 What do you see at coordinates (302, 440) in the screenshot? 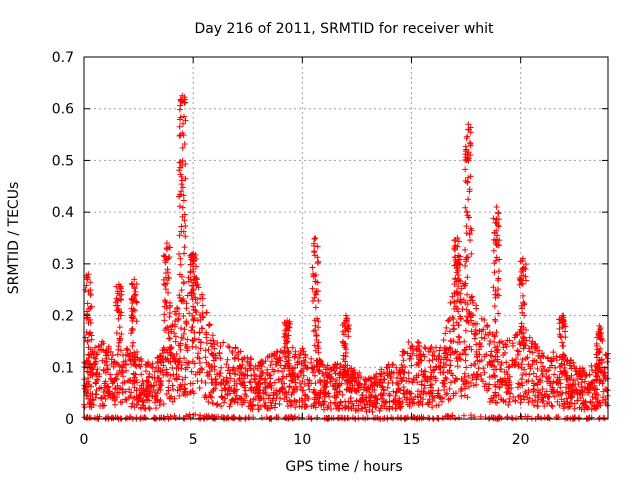
I see `x-tick-label: 10` at bounding box center [302, 440].